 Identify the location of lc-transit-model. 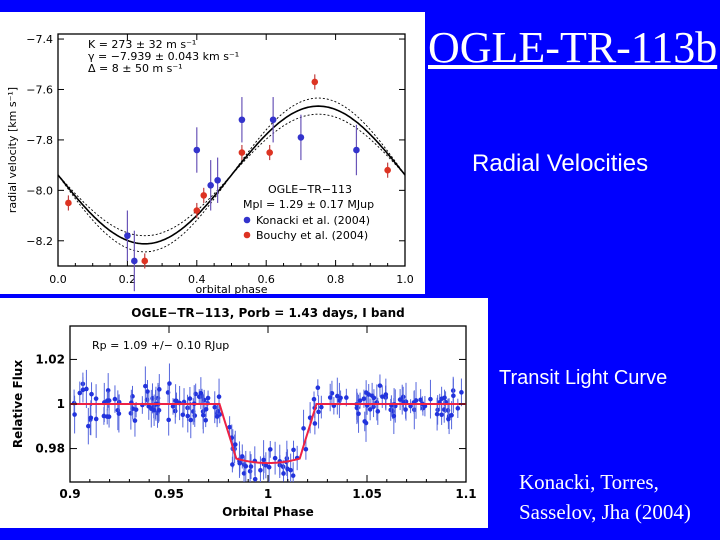
(268, 434).